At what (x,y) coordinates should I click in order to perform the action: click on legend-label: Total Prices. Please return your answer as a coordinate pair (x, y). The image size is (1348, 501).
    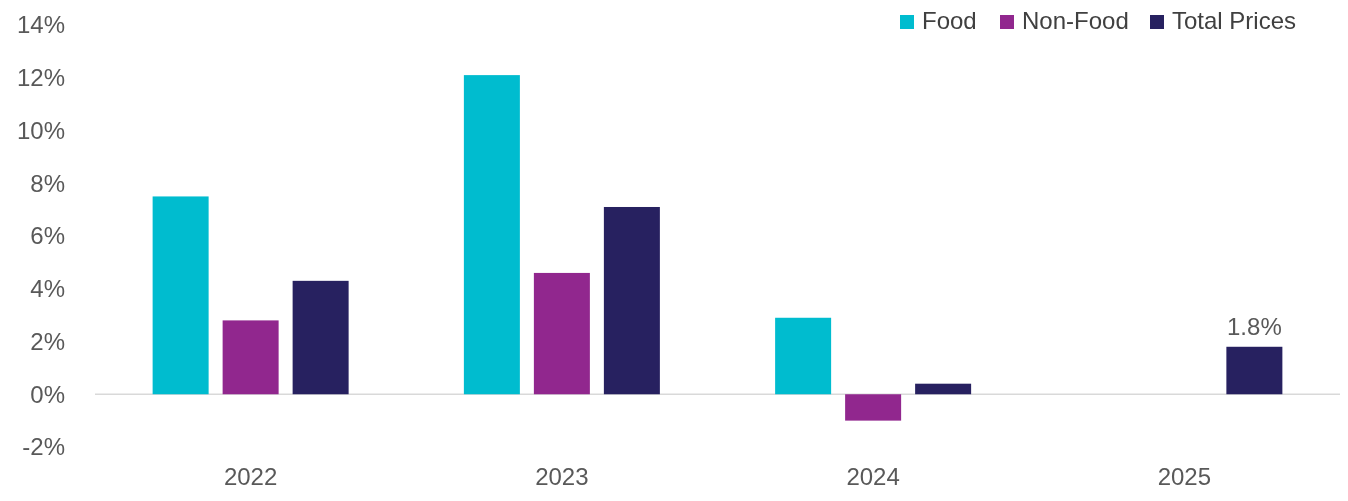
    Looking at the image, I should click on (1234, 20).